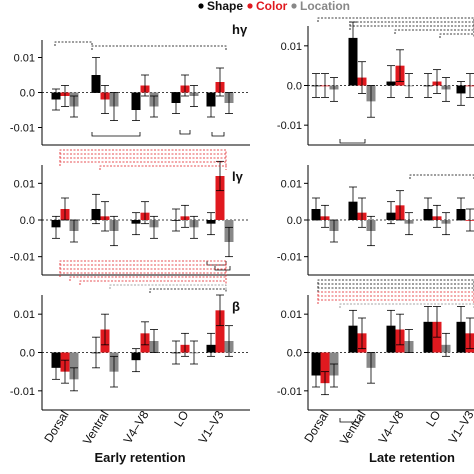 The height and width of the screenshot is (474, 474). I want to click on late-retention-title: Late retention, so click(412, 457).